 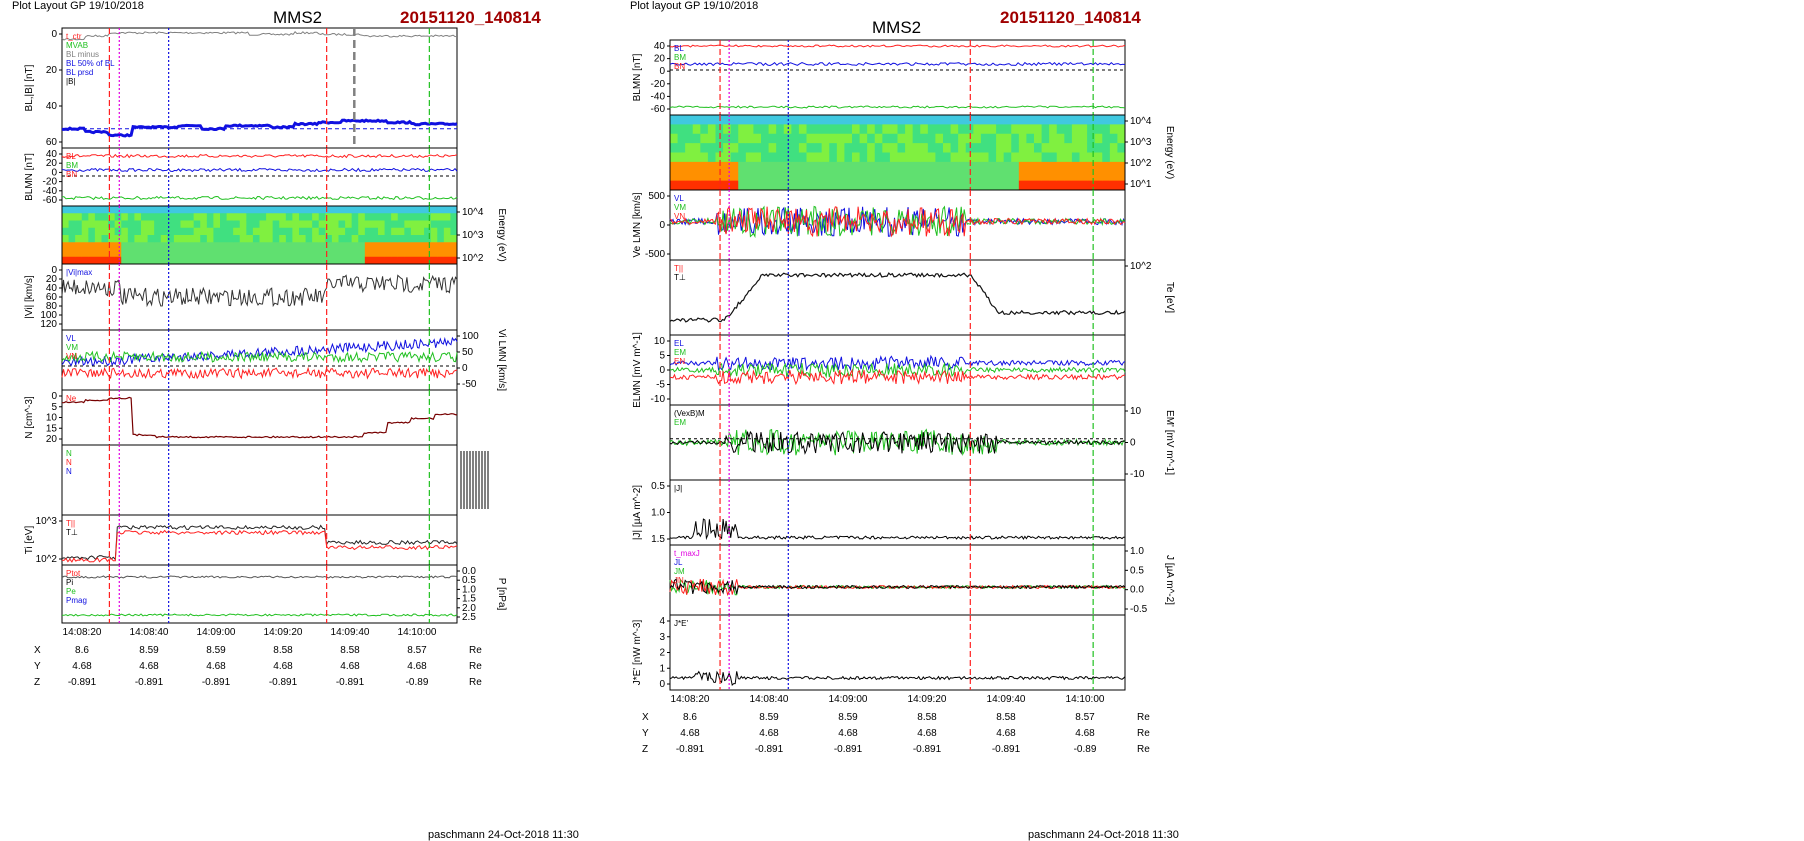 I want to click on left-panel-1-ytick-label: 60, so click(x=52, y=142).